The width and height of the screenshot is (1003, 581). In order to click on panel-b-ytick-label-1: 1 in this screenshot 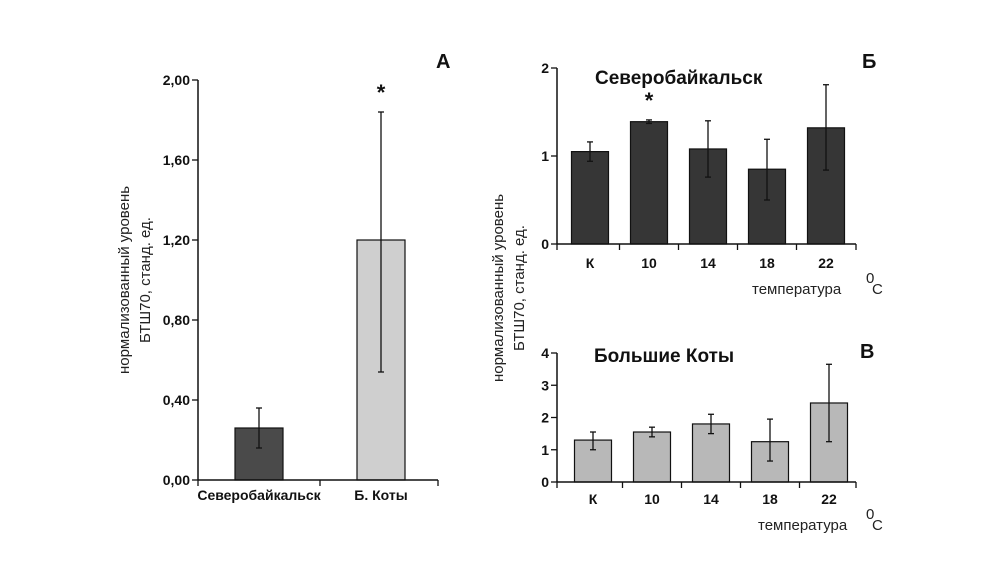, I will do `click(545, 156)`.